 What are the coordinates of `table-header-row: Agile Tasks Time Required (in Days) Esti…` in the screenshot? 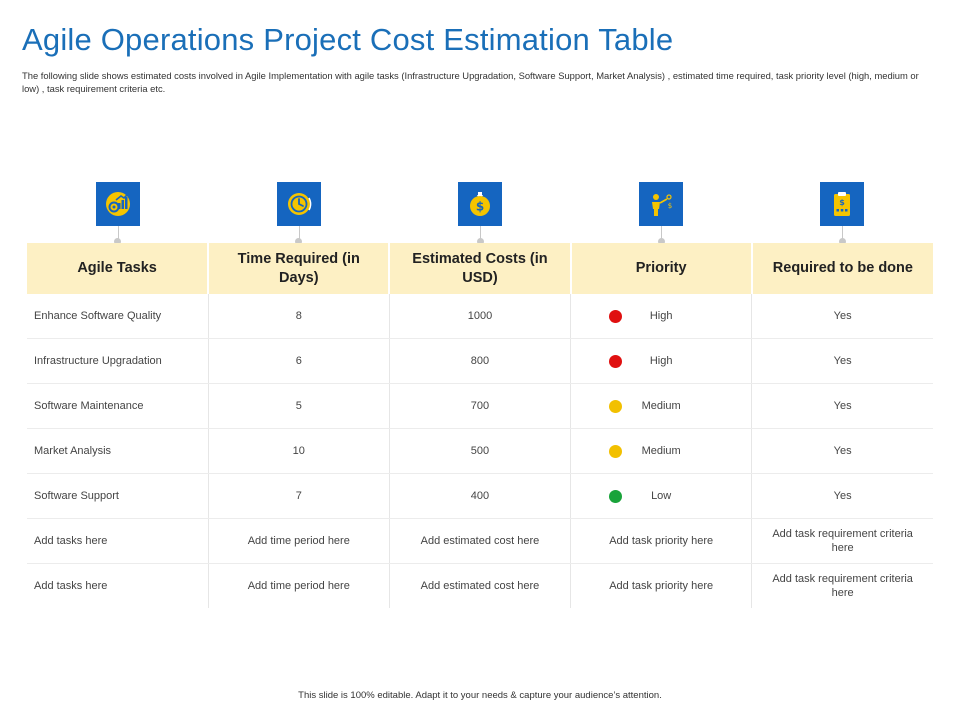 It's located at (480, 268).